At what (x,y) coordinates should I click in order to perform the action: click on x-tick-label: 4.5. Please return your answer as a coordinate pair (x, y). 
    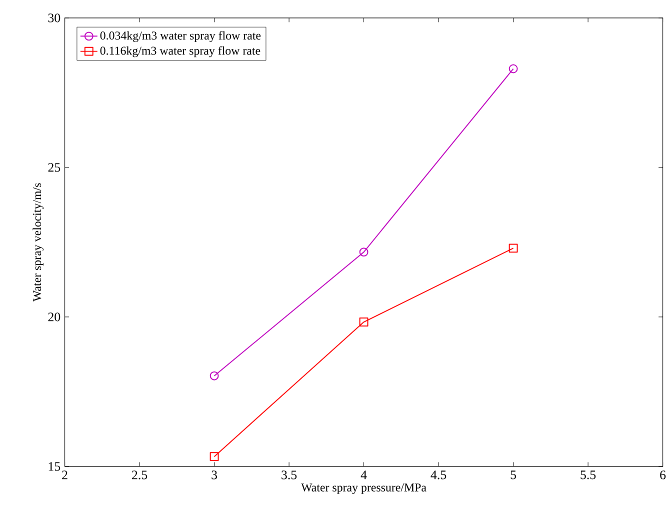
    Looking at the image, I should click on (438, 475).